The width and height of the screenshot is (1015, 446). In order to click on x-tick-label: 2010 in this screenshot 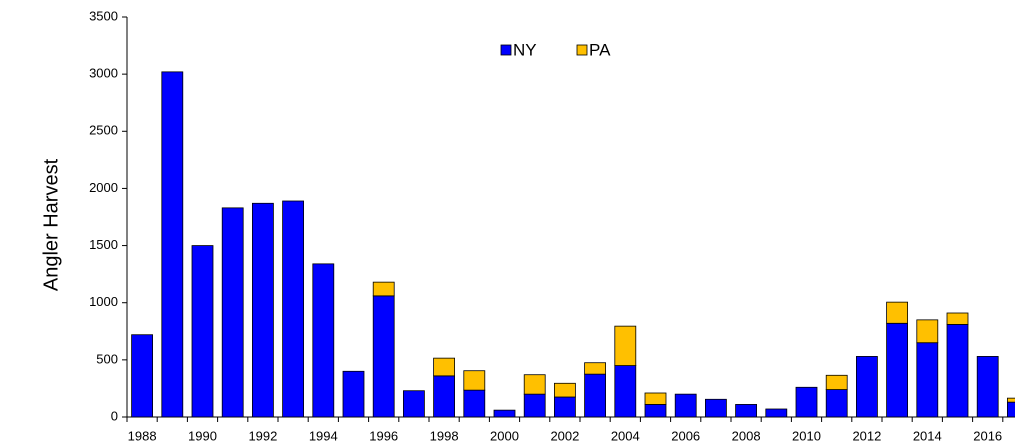, I will do `click(806, 435)`.